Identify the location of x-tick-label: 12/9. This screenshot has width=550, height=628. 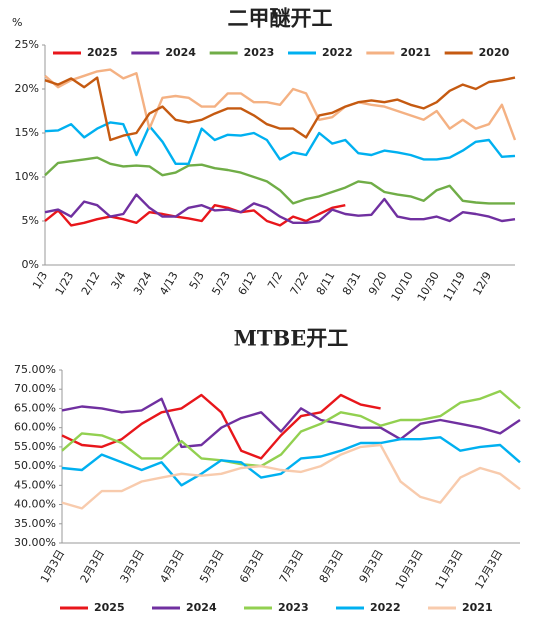
(482, 284).